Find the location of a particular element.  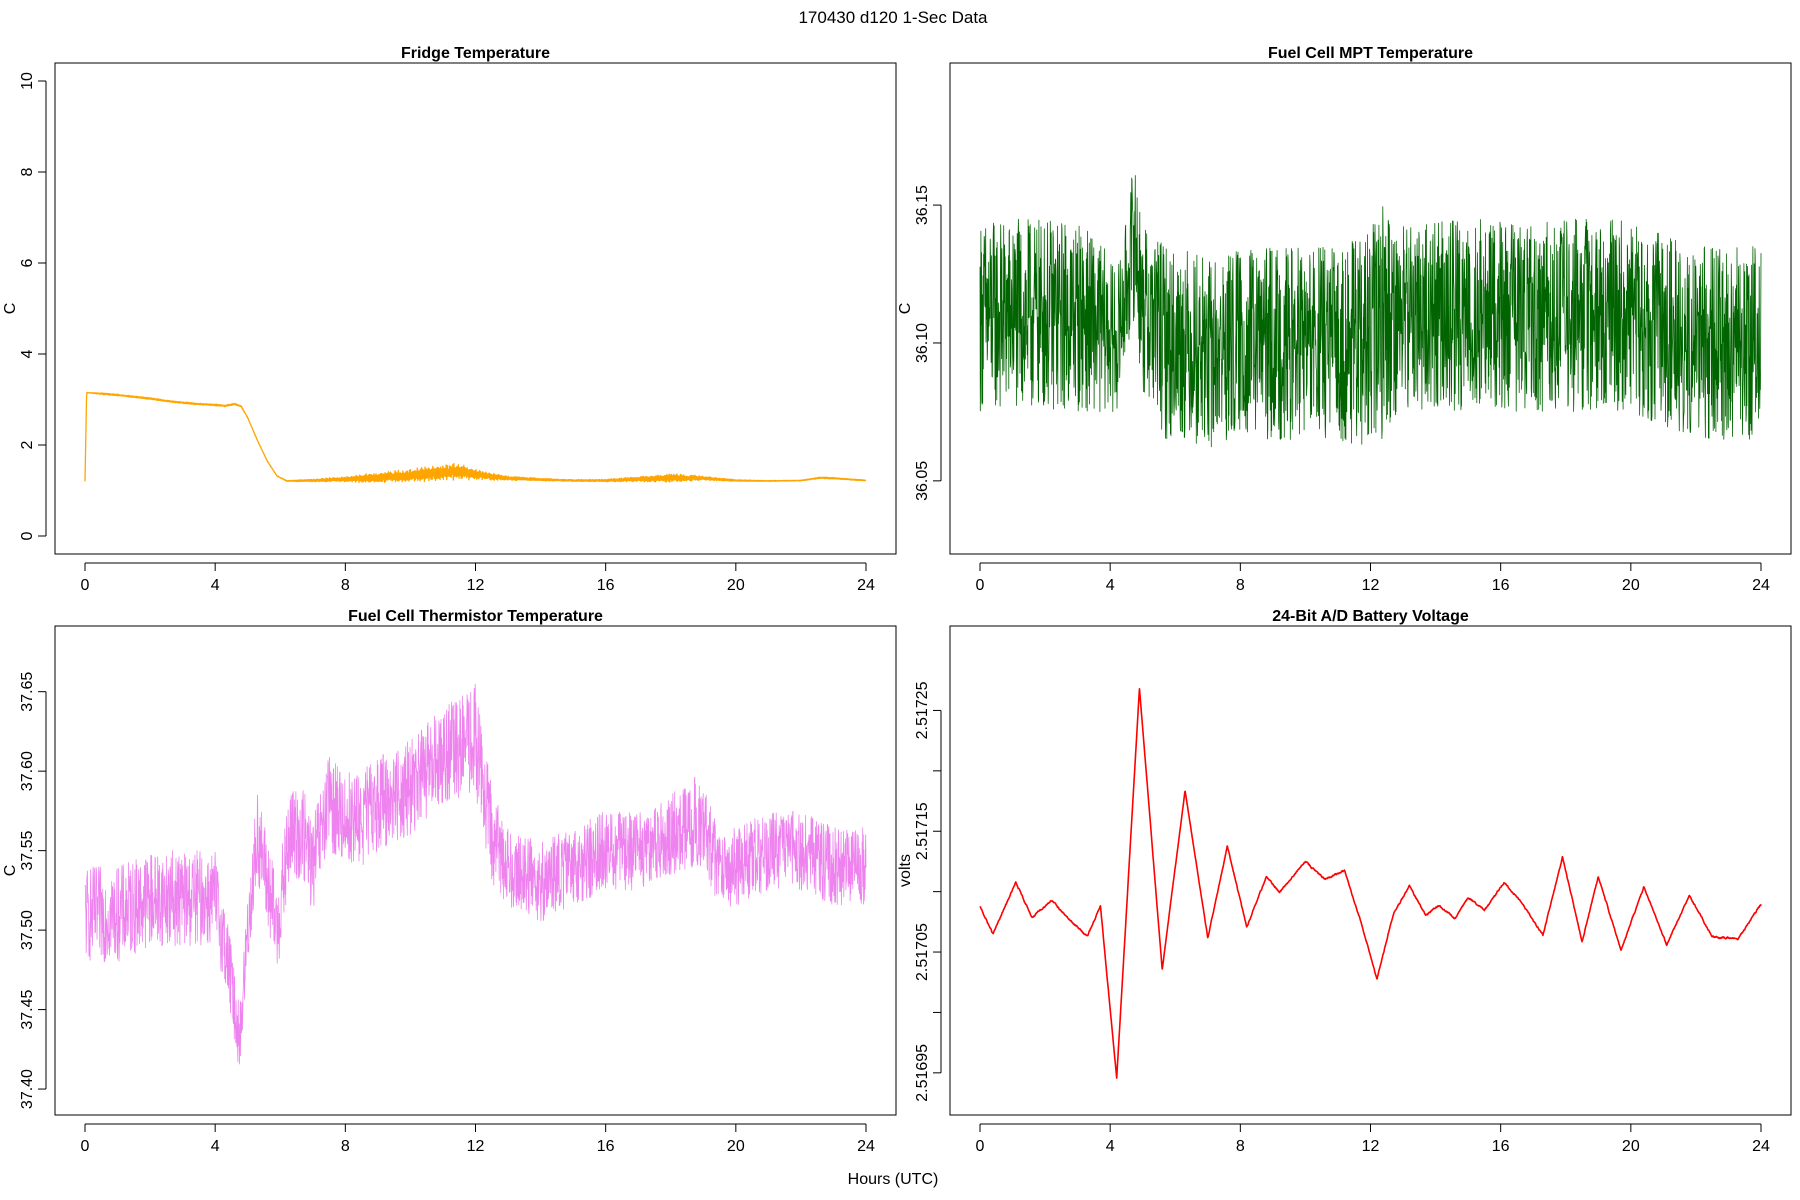

y-tick-label: 36.10 is located at coordinates (922, 343).